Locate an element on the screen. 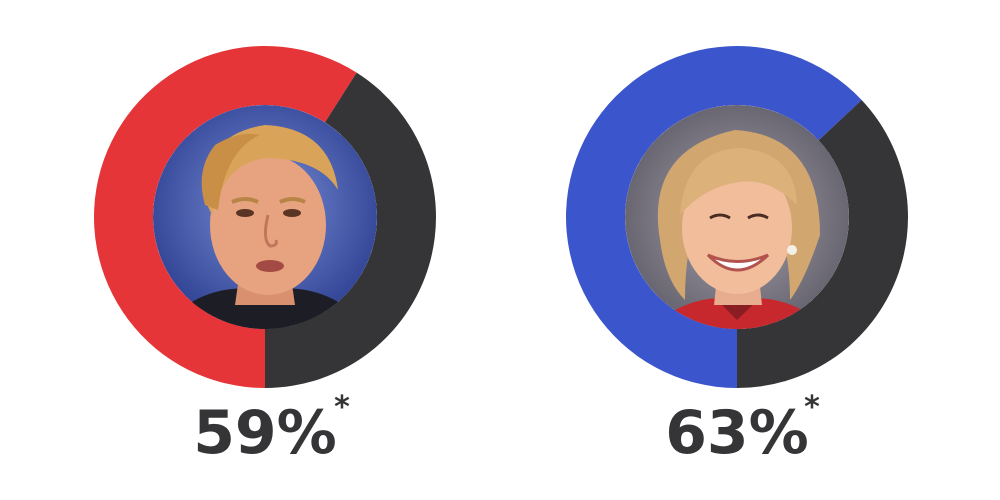  donut-1-value-label: 59% is located at coordinates (265, 433).